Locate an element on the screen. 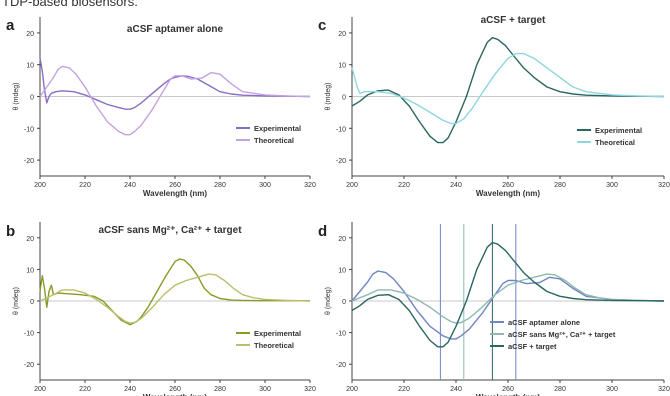  y-tick-label-b: 10 is located at coordinates (30, 270).